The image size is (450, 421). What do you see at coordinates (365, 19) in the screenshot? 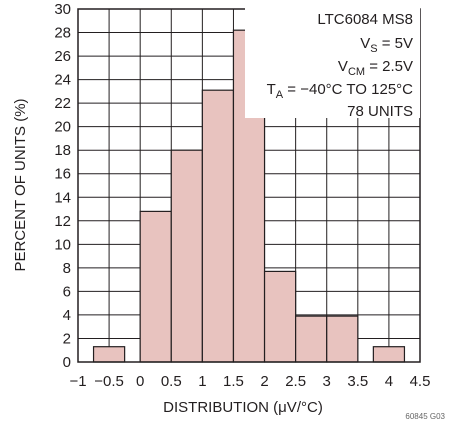
I see `legend-line-device: LTC6084 MS8` at bounding box center [365, 19].